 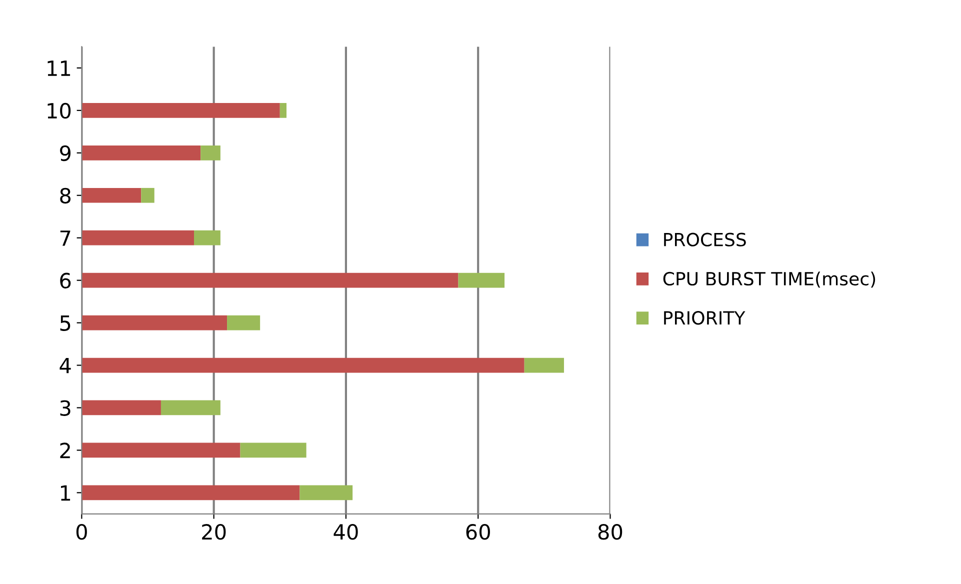 I want to click on y-tick-label: 7, so click(x=65, y=238).